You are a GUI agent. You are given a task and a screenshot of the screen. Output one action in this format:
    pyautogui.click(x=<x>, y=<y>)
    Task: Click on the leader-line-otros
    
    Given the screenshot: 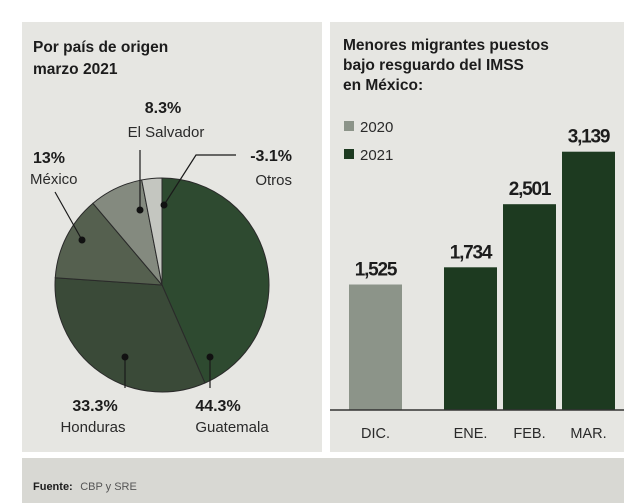 What is the action you would take?
    pyautogui.click(x=199, y=180)
    